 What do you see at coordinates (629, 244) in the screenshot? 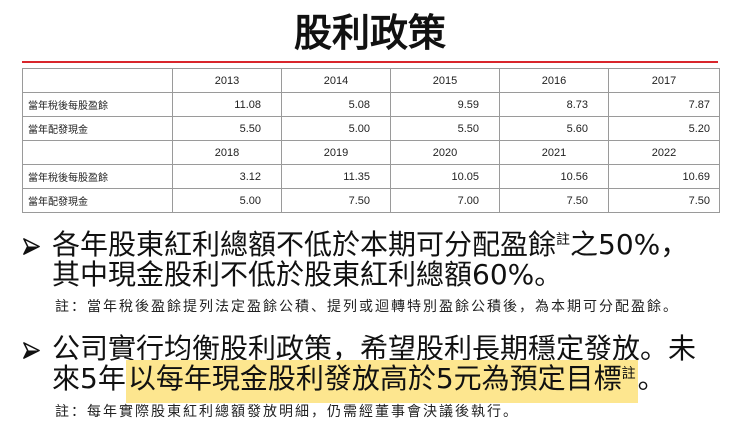
I see `bullet-text: 之50%，` at bounding box center [629, 244].